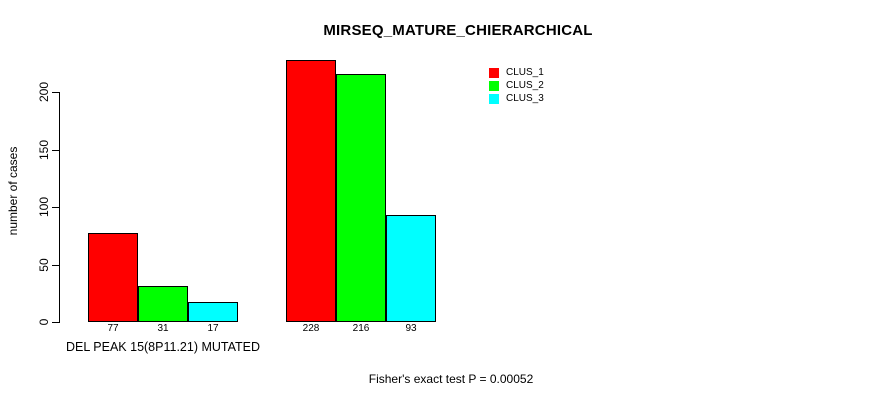  What do you see at coordinates (411, 328) in the screenshot?
I see `bar-value-label: 93` at bounding box center [411, 328].